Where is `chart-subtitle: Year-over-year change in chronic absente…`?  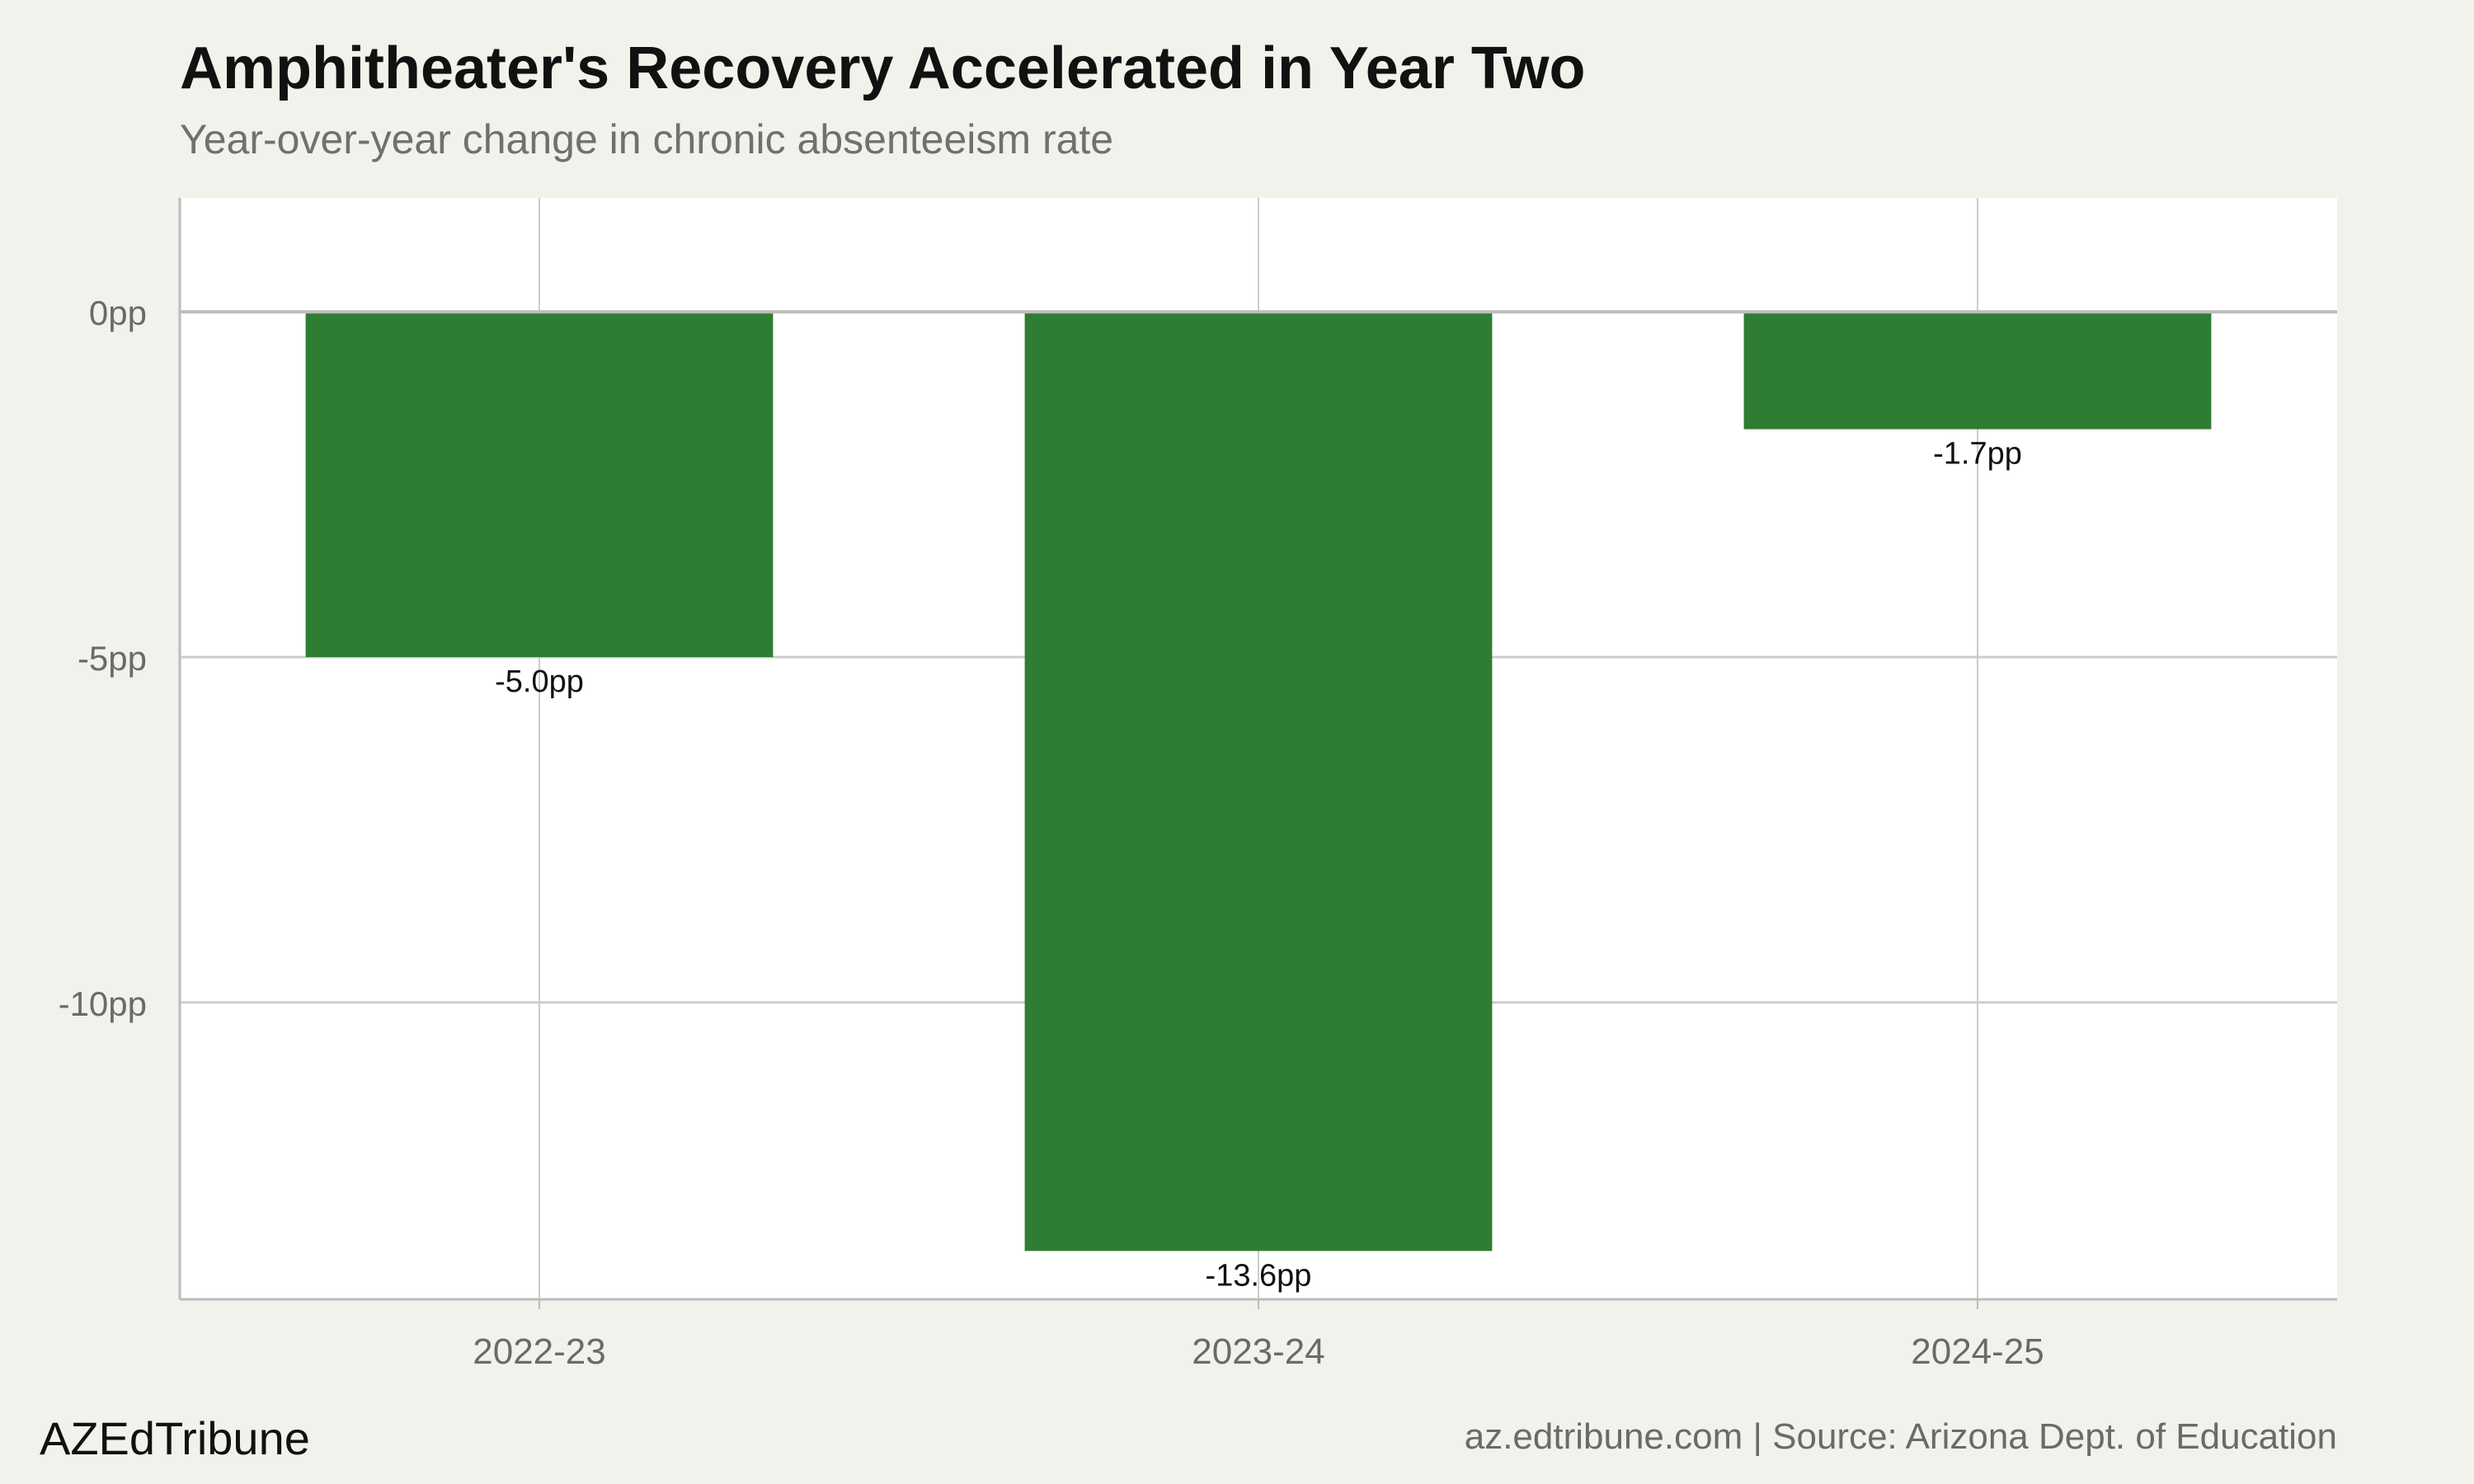
chart-subtitle: Year-over-year change in chronic absente… is located at coordinates (647, 139).